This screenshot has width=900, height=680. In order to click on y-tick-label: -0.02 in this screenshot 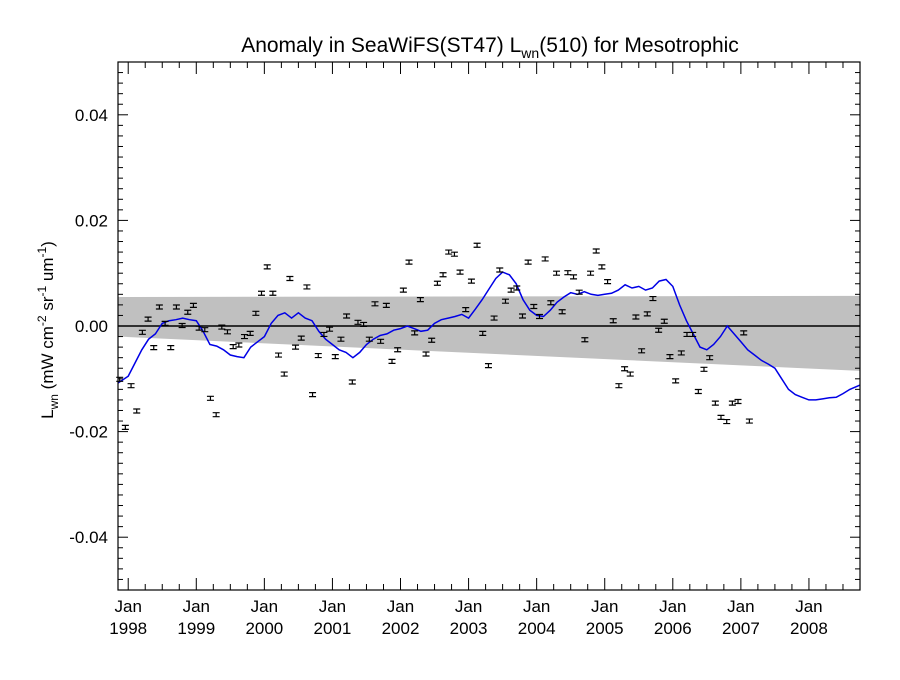, I will do `click(88, 432)`.